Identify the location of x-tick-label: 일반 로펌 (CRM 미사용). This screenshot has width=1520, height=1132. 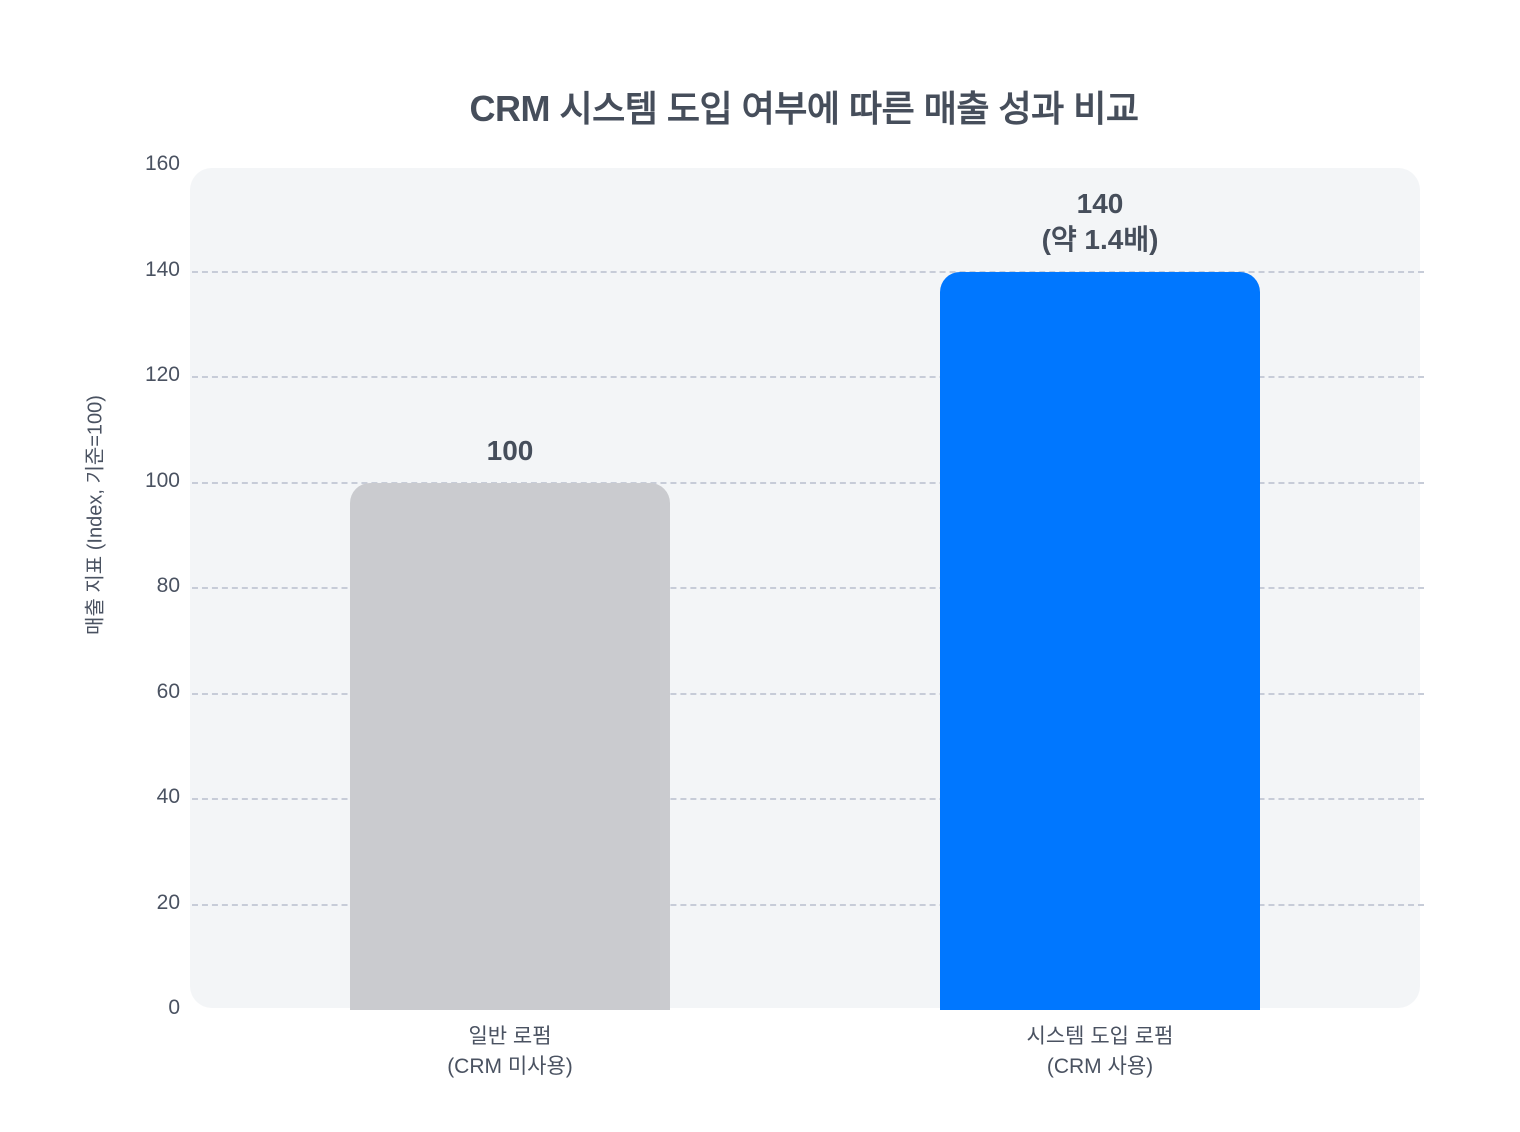
(510, 1051).